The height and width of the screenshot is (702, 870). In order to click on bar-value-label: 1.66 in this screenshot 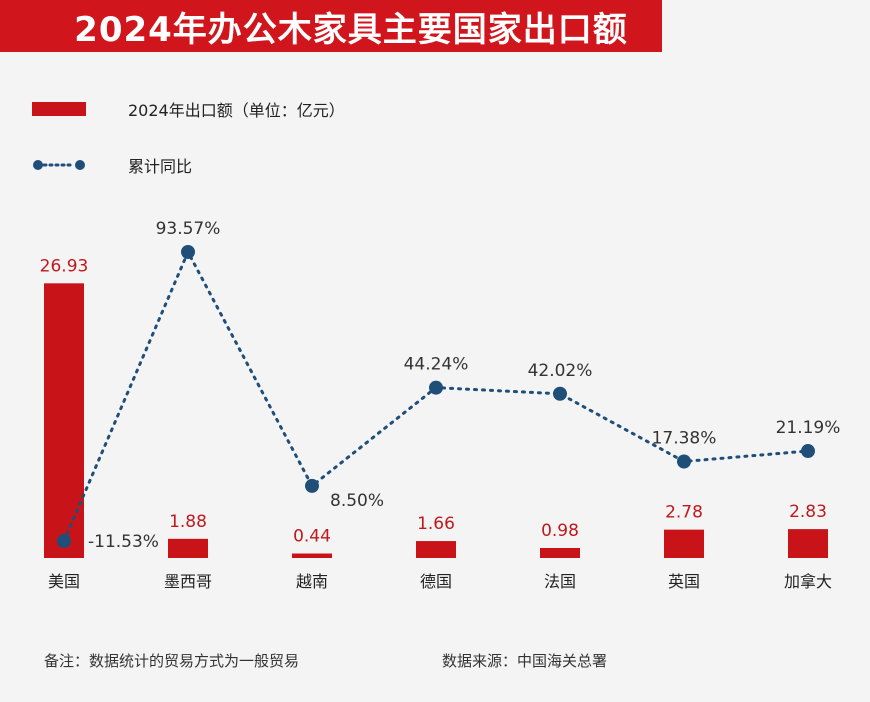, I will do `click(436, 524)`.